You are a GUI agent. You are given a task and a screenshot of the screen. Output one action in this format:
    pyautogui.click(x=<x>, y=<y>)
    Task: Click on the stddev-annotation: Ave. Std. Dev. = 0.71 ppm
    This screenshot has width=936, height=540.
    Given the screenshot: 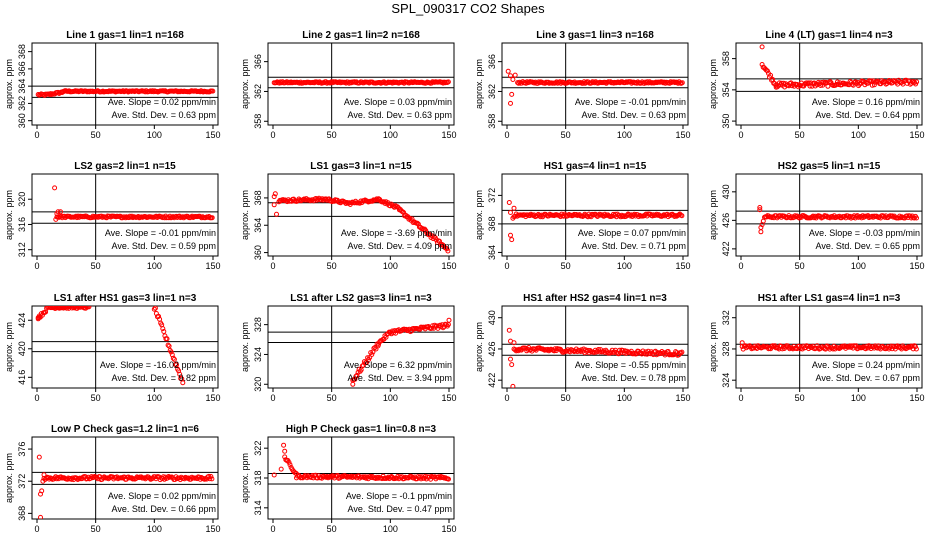 What is the action you would take?
    pyautogui.click(x=634, y=246)
    